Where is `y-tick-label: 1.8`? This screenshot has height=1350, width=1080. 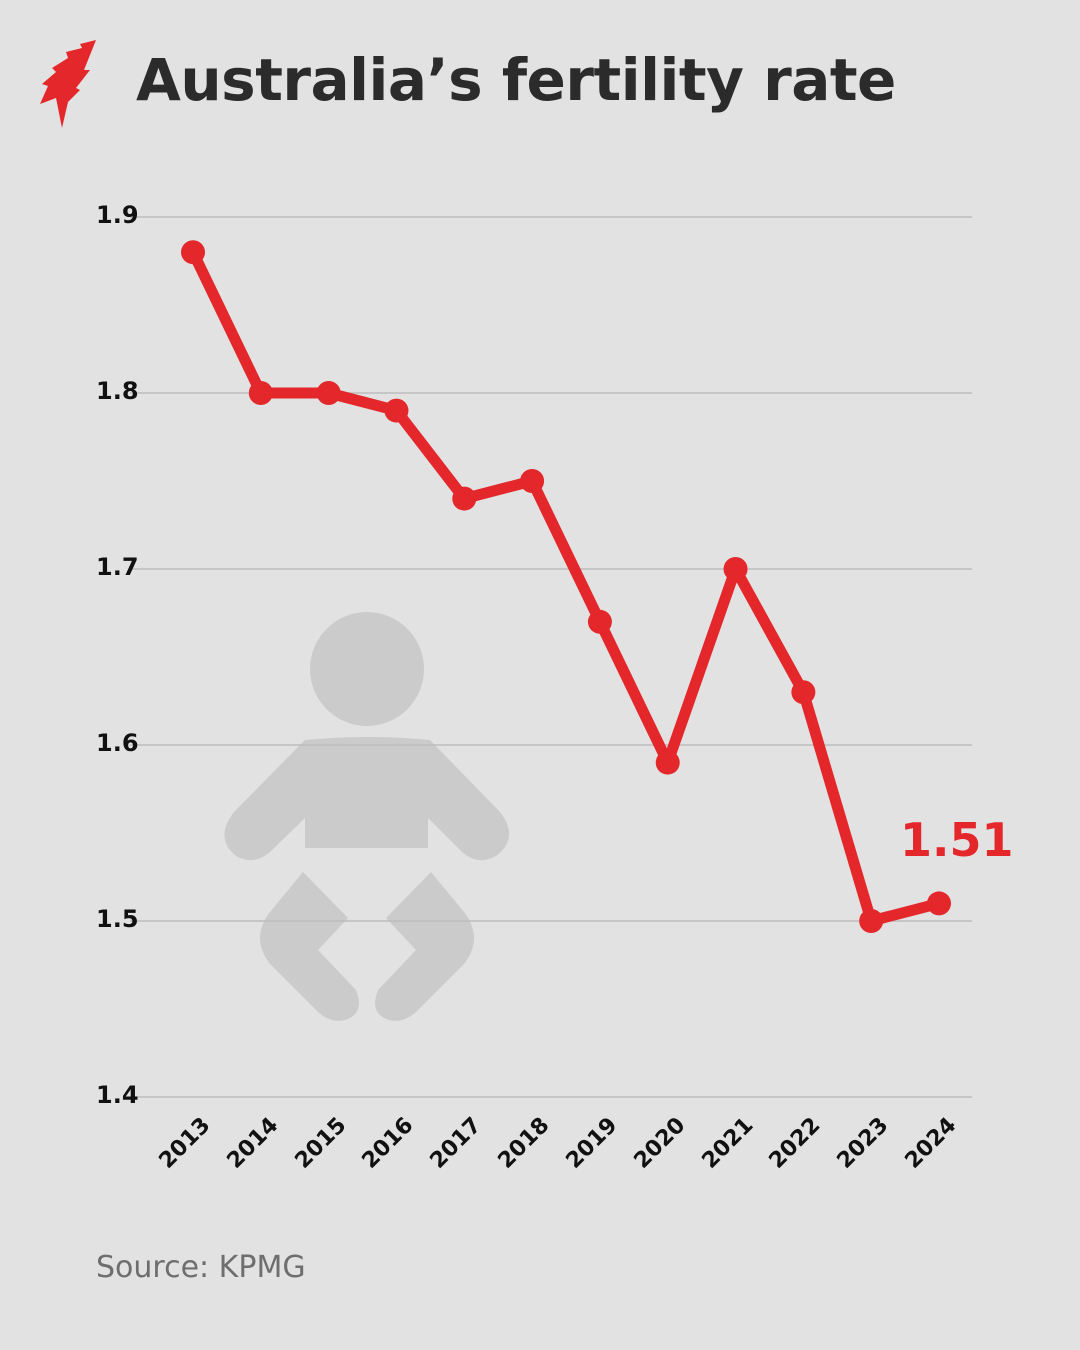
y-tick-label: 1.8 is located at coordinates (117, 391).